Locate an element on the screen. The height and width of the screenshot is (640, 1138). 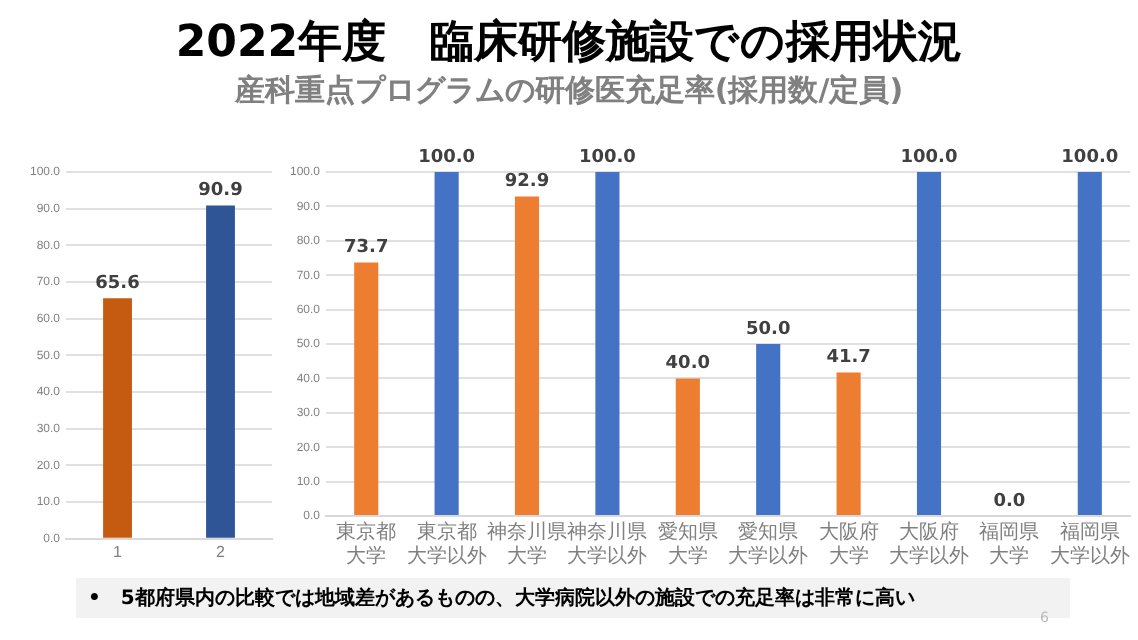
data-label: 90.9 is located at coordinates (220, 191).